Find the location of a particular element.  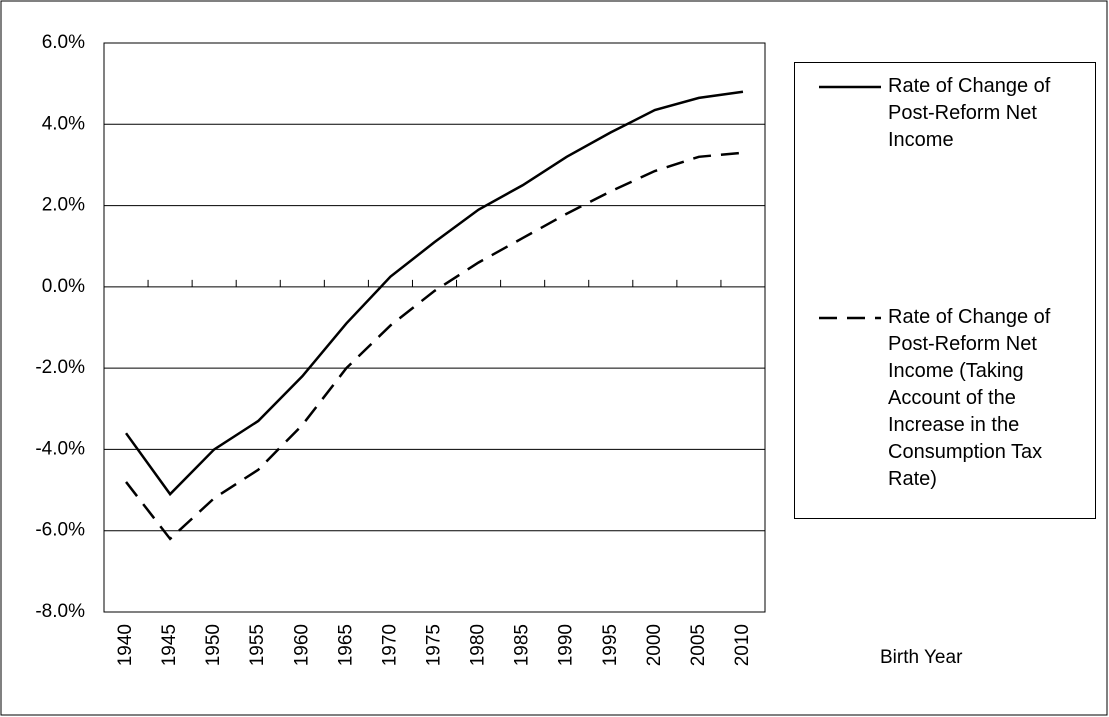

x-tick-label: 1960 is located at coordinates (301, 645).